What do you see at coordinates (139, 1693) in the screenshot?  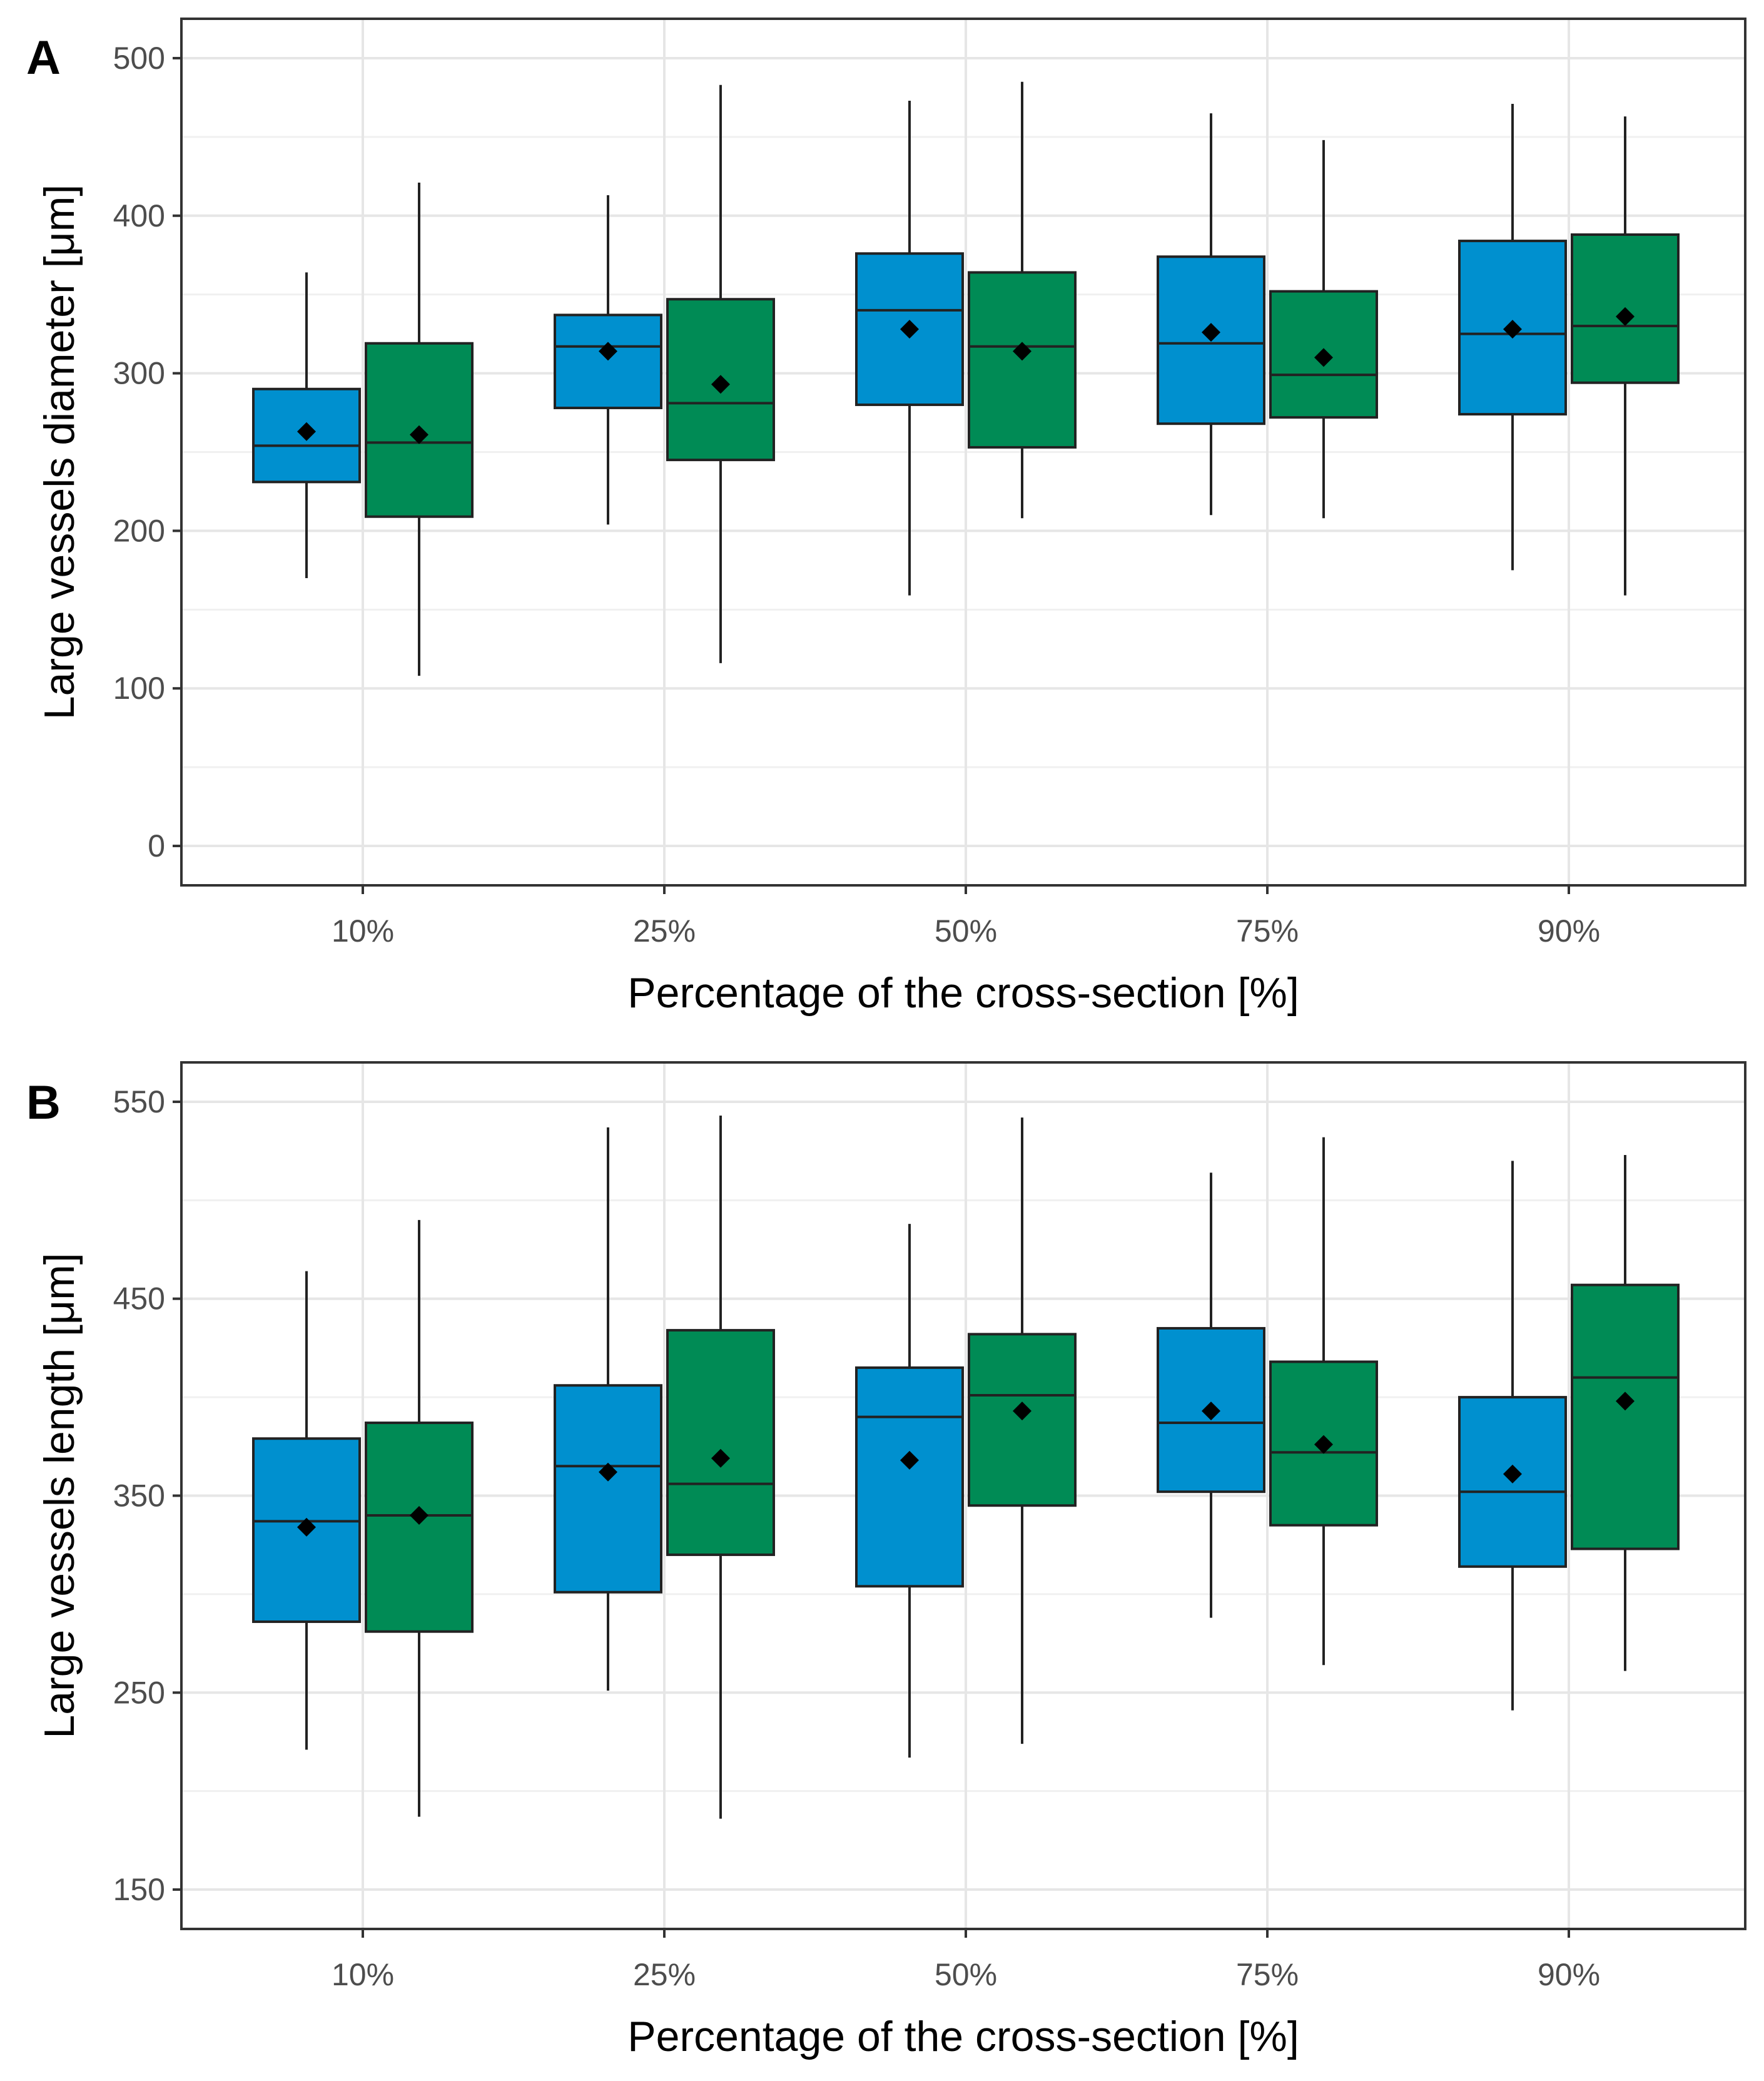 I see `y-tick-label: 250` at bounding box center [139, 1693].